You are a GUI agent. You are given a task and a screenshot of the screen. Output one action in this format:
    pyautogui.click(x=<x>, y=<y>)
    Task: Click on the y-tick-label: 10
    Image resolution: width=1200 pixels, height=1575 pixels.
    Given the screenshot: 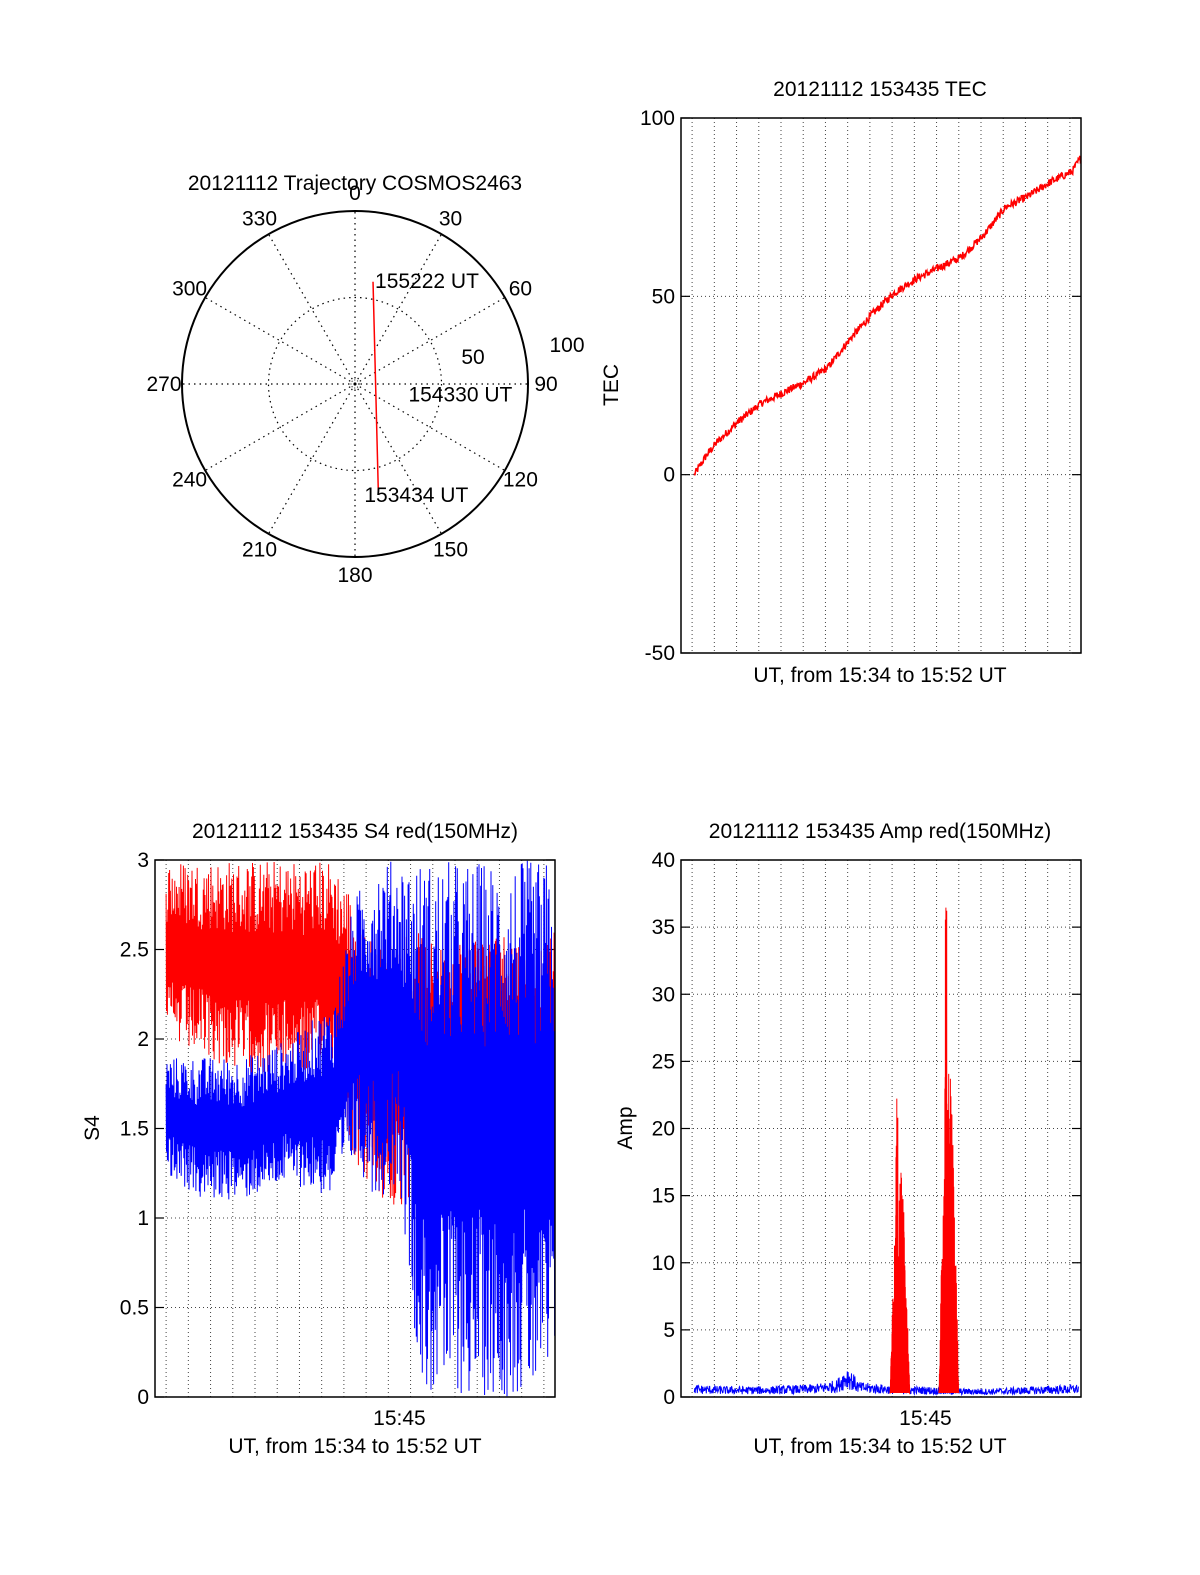 What is the action you would take?
    pyautogui.click(x=663, y=1263)
    